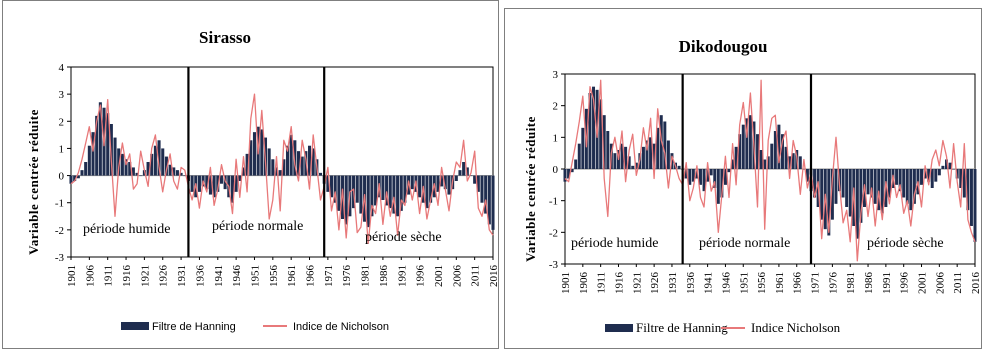  What do you see at coordinates (292, 276) in the screenshot?
I see `x-tick-label: 1961` at bounding box center [292, 276].